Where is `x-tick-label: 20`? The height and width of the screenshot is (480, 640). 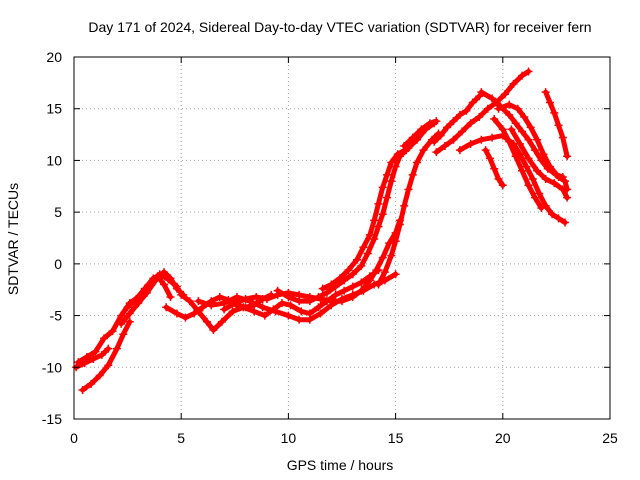
x-tick-label: 20 is located at coordinates (503, 438).